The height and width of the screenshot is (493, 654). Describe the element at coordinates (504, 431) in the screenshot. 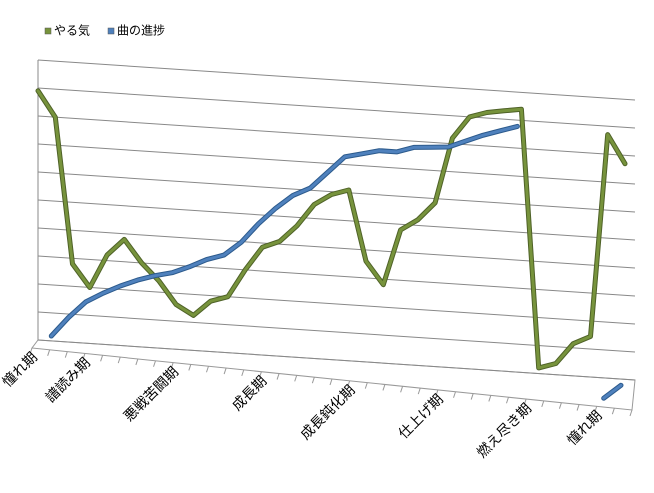

I see `x-tick-label: 燃え尽き期` at that location.